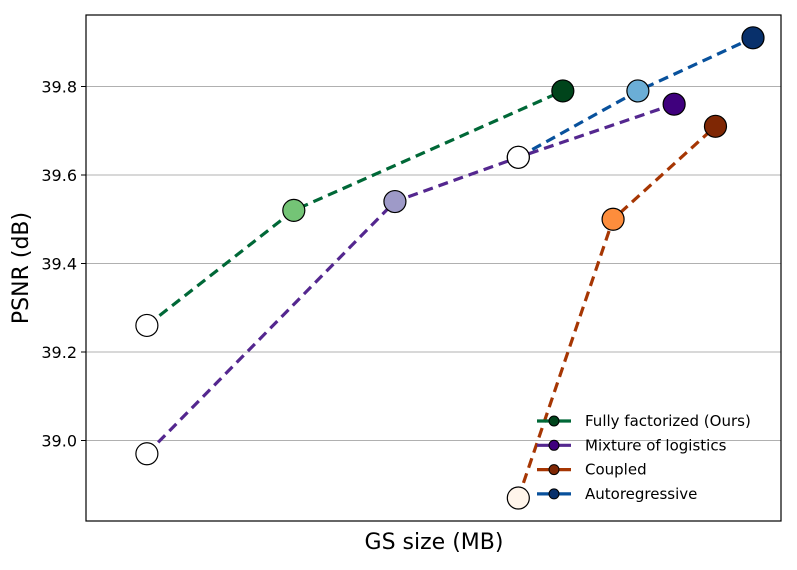 The height and width of the screenshot is (570, 797). Describe the element at coordinates (59, 441) in the screenshot. I see `y-tick-label: 39.0` at that location.